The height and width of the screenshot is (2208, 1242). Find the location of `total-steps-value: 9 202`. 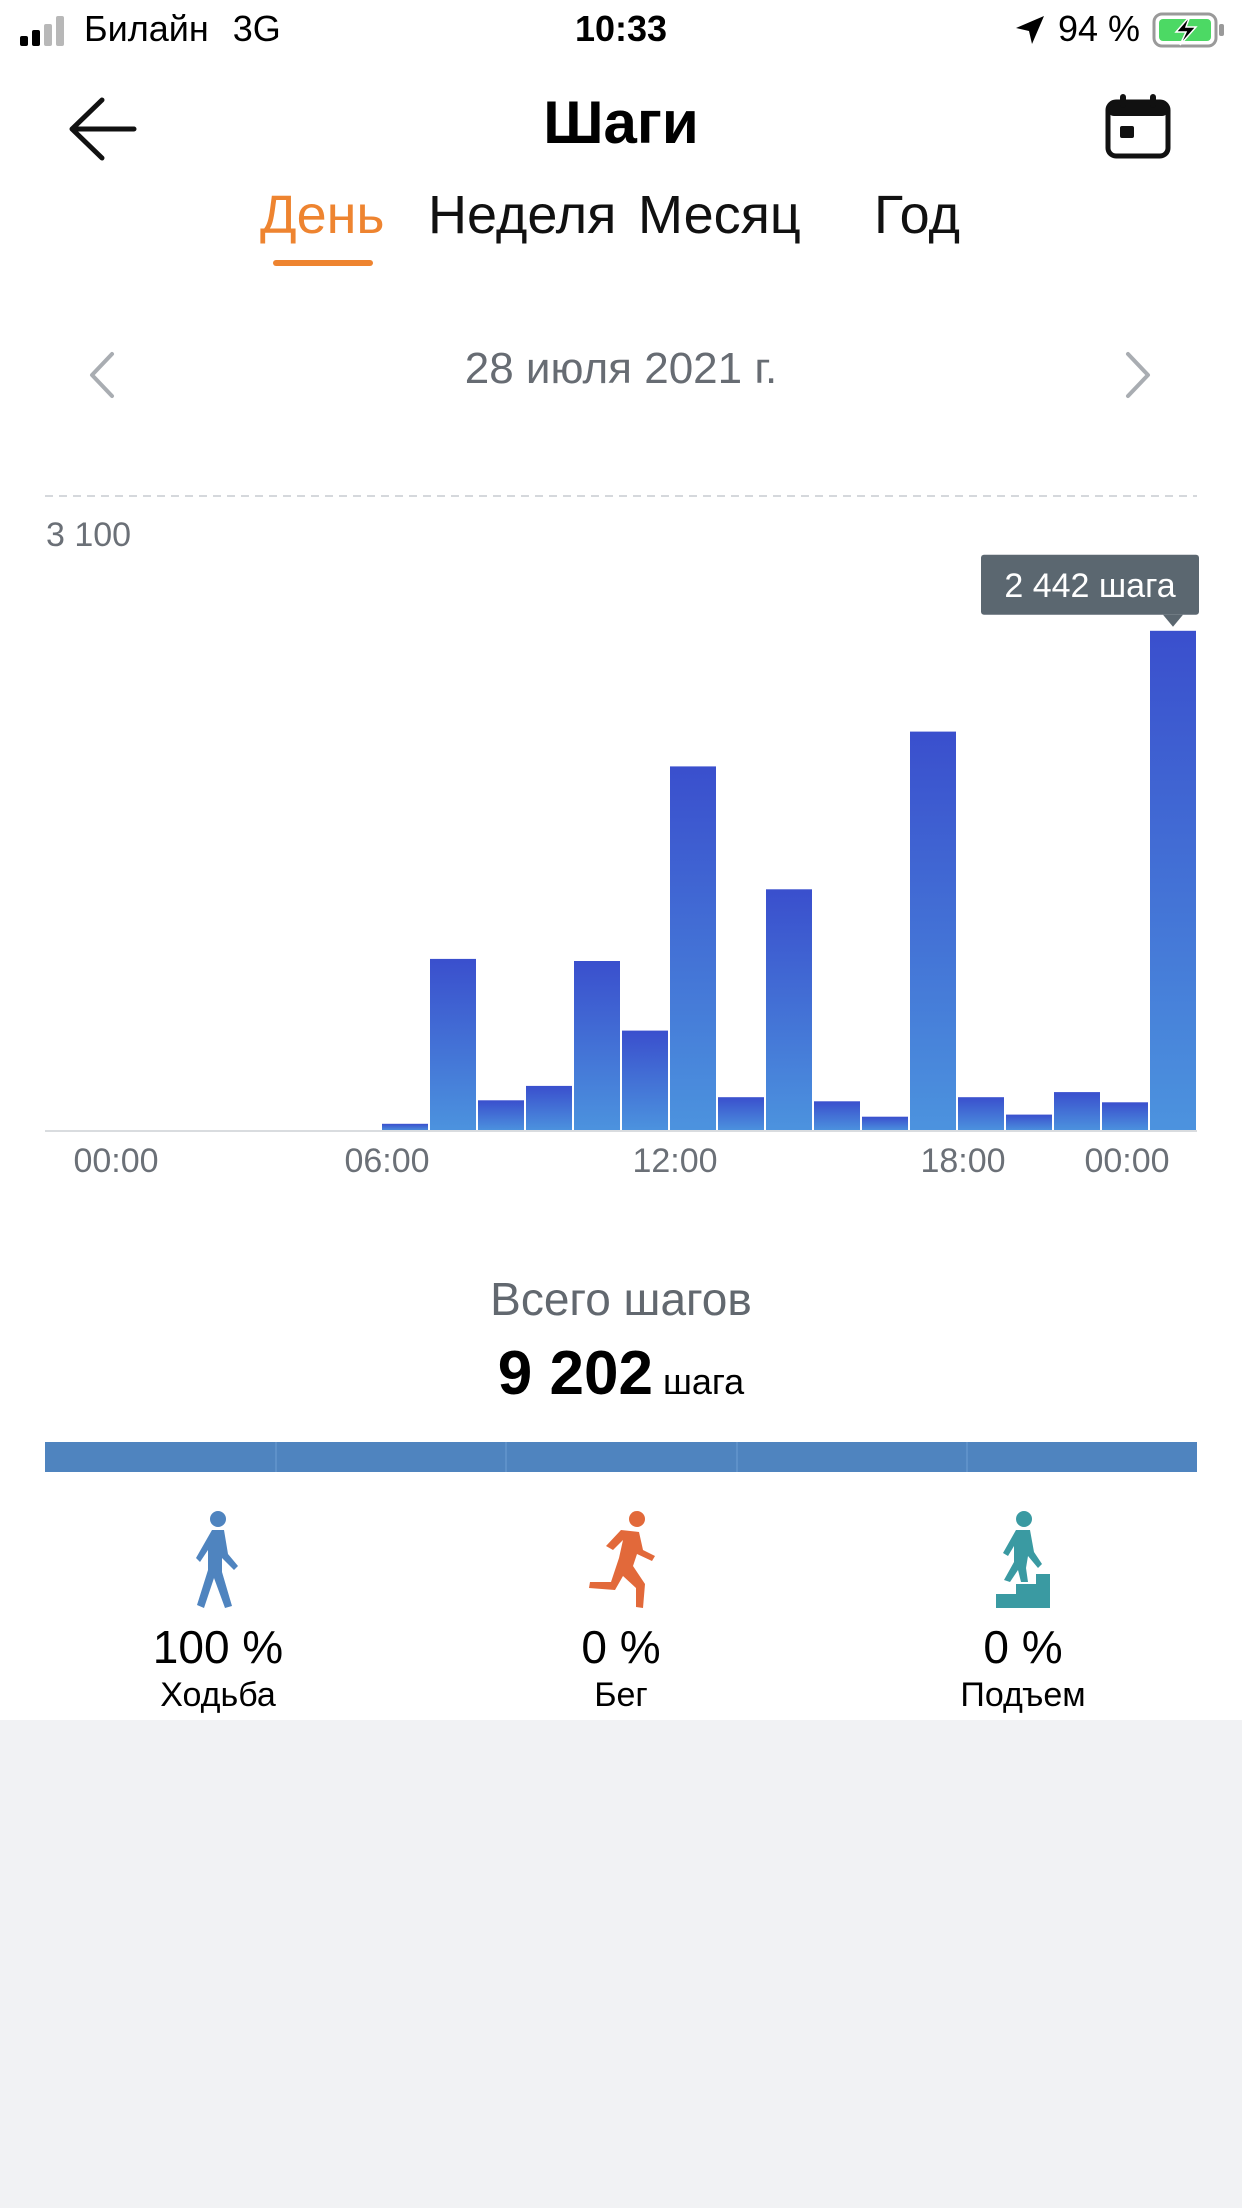

total-steps-value: 9 202 is located at coordinates (575, 1373).